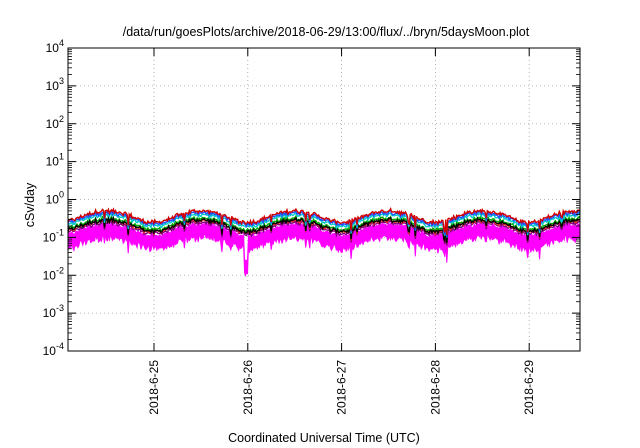 This screenshot has width=640, height=448. Describe the element at coordinates (342, 387) in the screenshot. I see `x-tick-label: 2018-6-27` at that location.